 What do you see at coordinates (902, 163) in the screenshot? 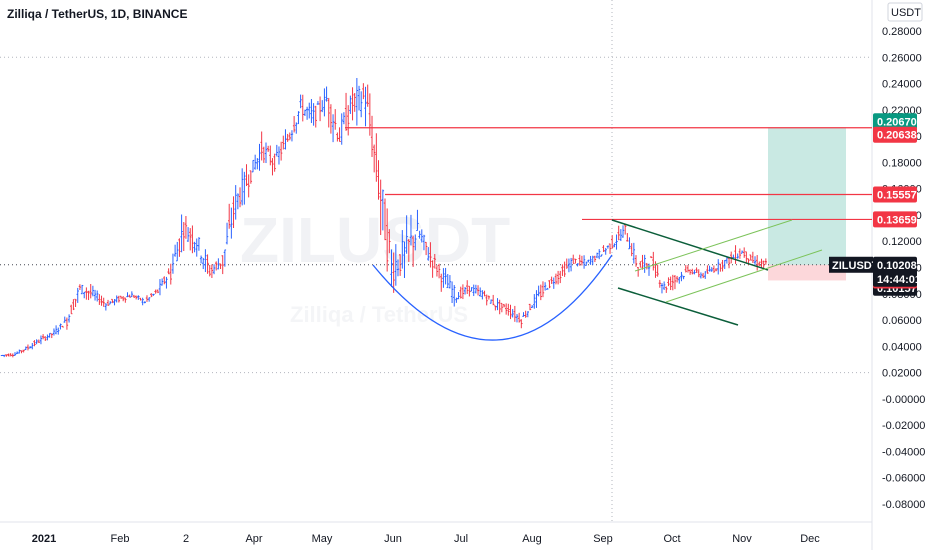
I see `y-tick-label: 0.18000` at bounding box center [902, 163].